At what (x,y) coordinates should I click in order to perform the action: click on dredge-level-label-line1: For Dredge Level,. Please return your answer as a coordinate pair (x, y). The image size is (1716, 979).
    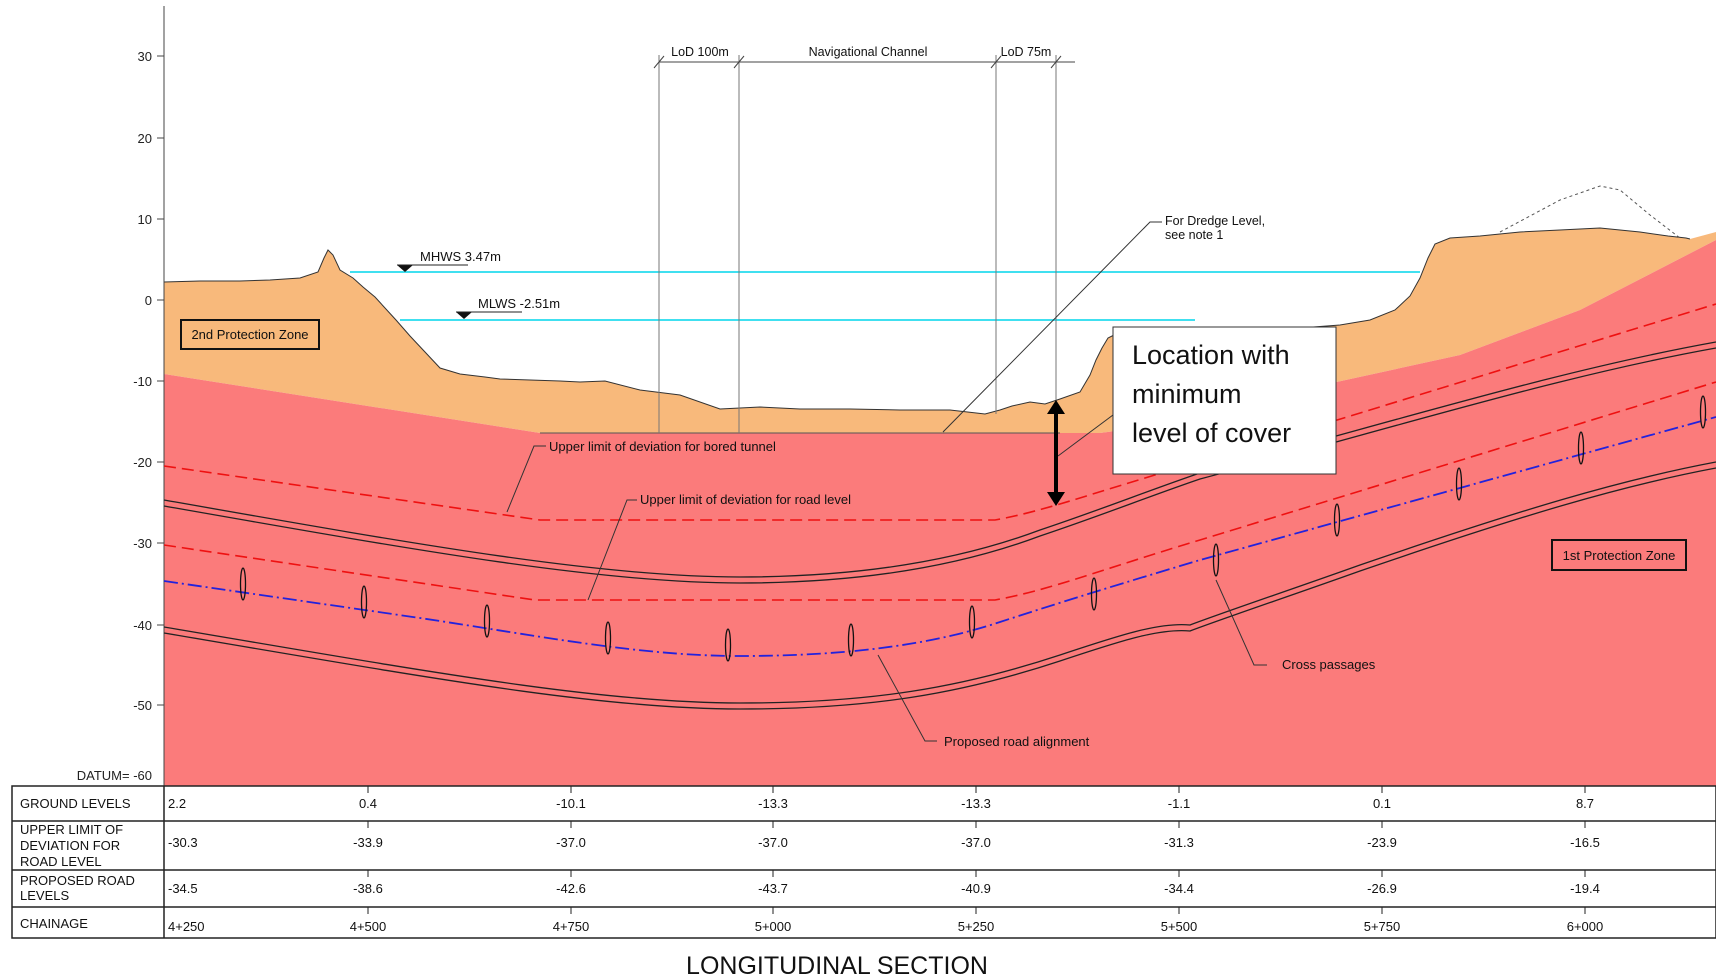
    Looking at the image, I should click on (1215, 221).